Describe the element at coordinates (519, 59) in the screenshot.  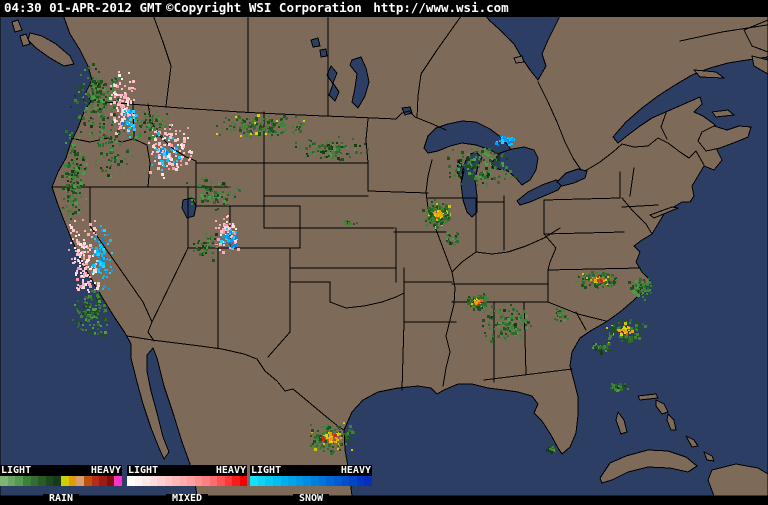
I see `james-bay-island` at that location.